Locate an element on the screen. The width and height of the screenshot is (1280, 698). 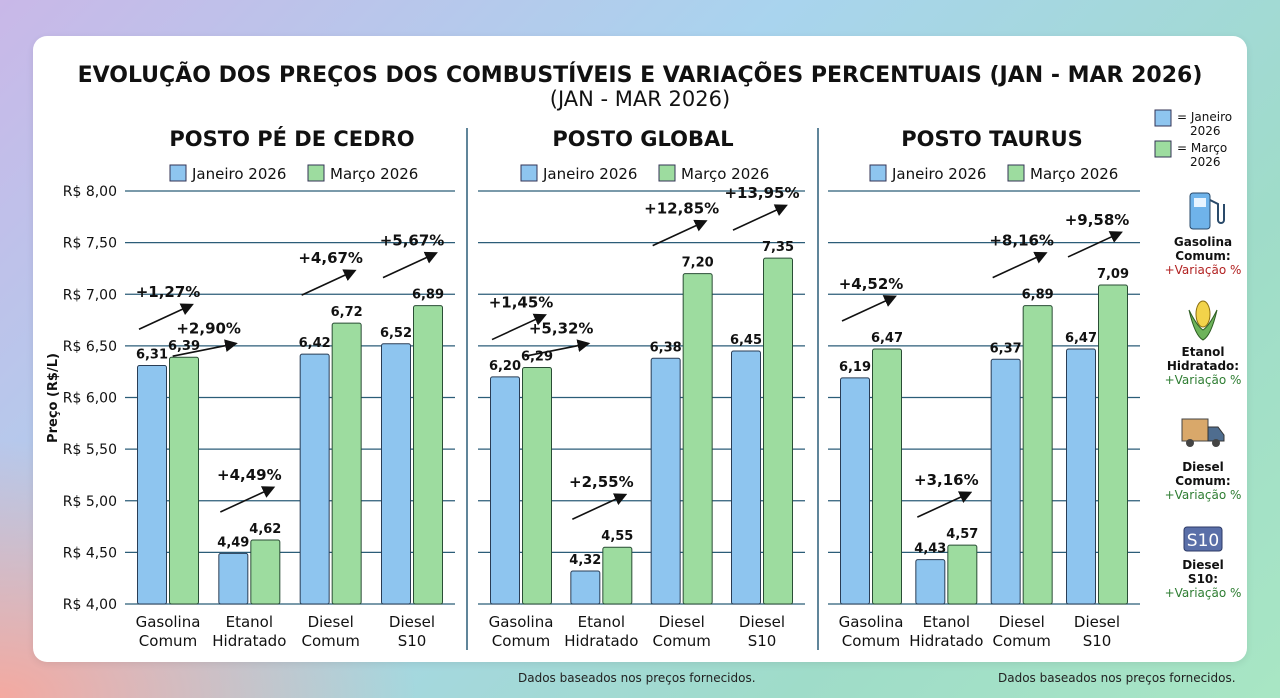
fuel-pump-hose is located at coordinates (1217, 211).